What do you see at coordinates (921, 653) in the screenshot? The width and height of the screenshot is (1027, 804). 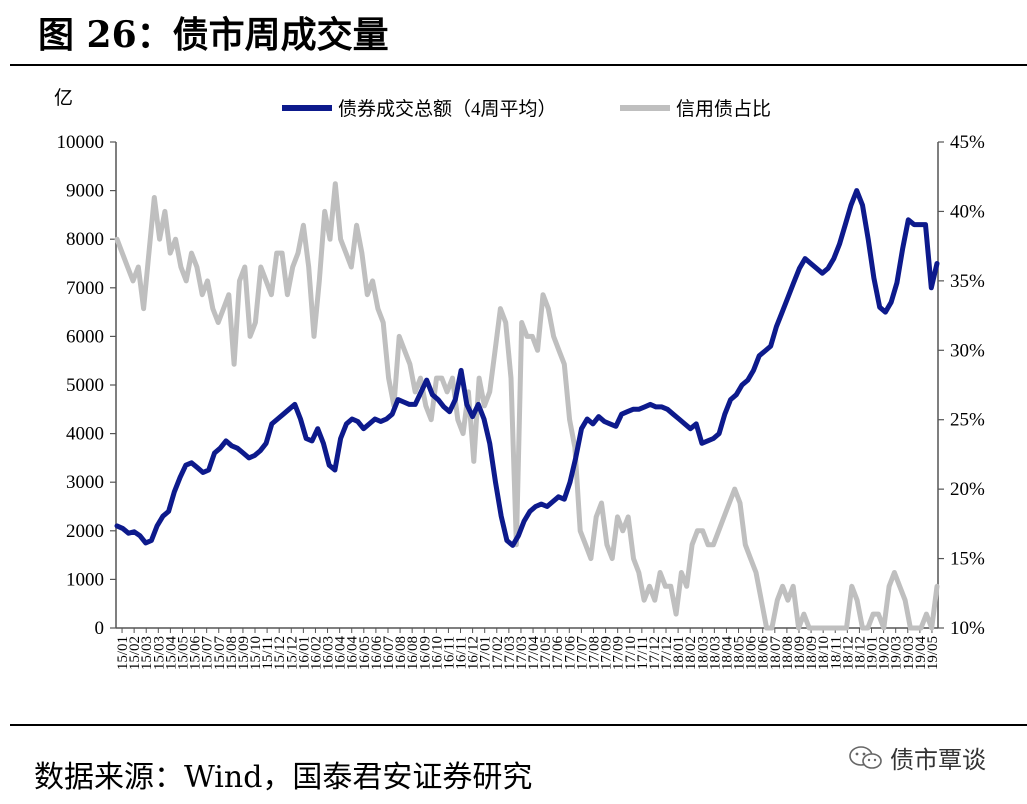 I see `x-tick-label: 19/04` at bounding box center [921, 653].